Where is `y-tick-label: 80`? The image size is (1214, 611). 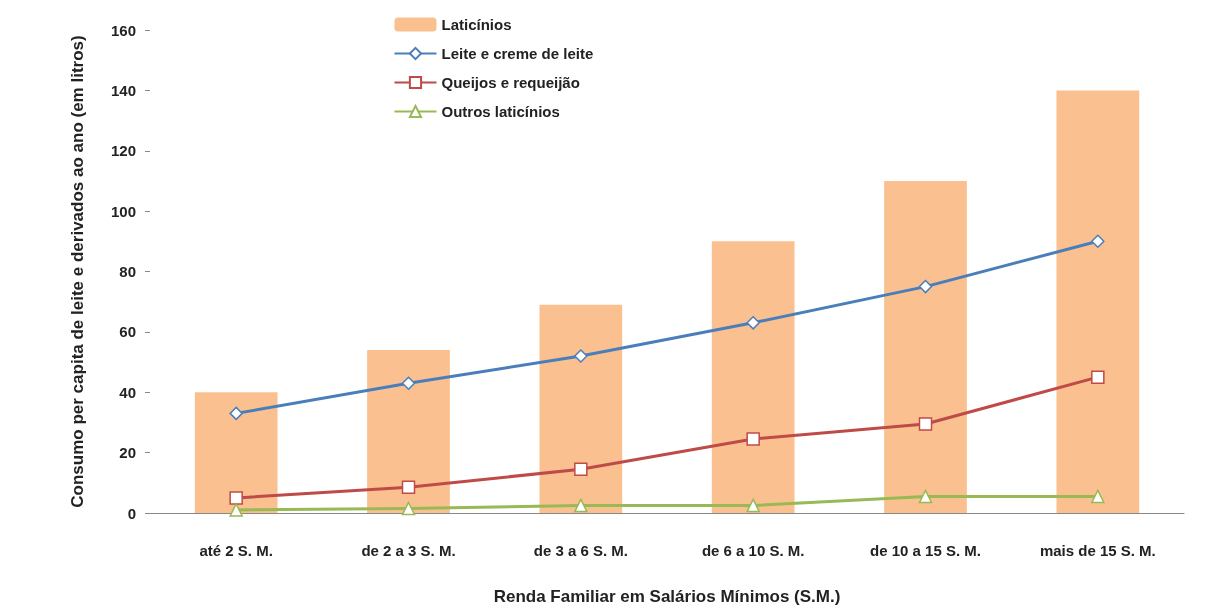 y-tick-label: 80 is located at coordinates (127, 271).